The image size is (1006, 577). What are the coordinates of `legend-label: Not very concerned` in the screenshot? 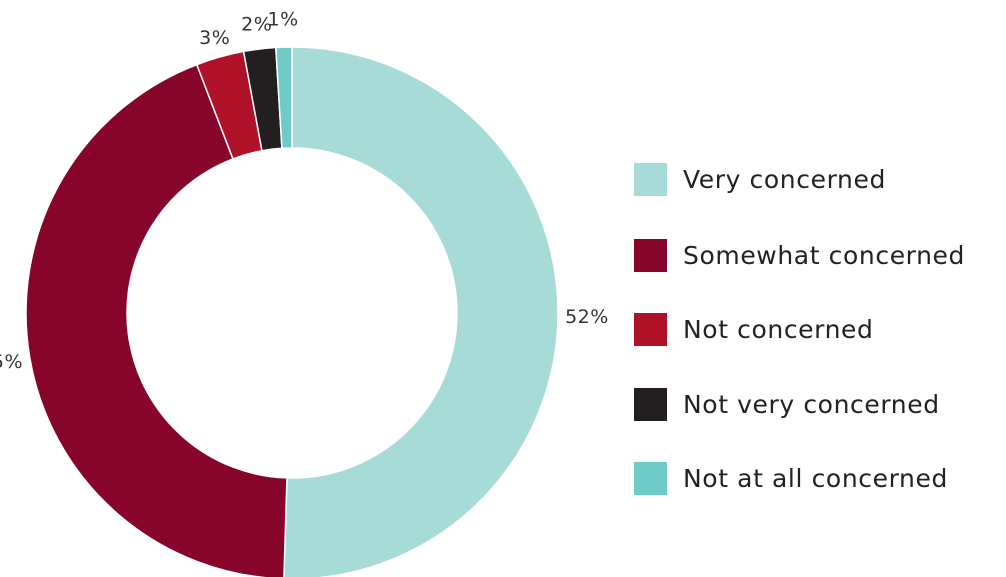 It's located at (811, 404).